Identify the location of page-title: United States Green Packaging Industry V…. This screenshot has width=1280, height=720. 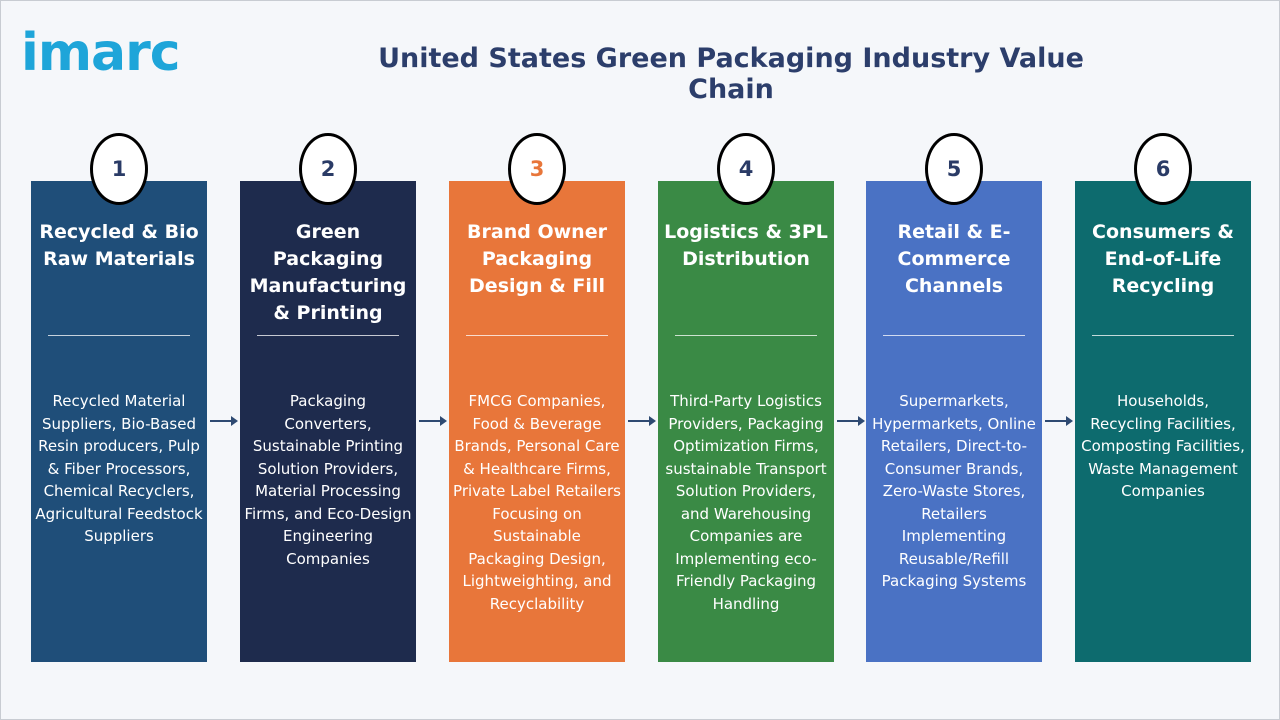
(731, 74).